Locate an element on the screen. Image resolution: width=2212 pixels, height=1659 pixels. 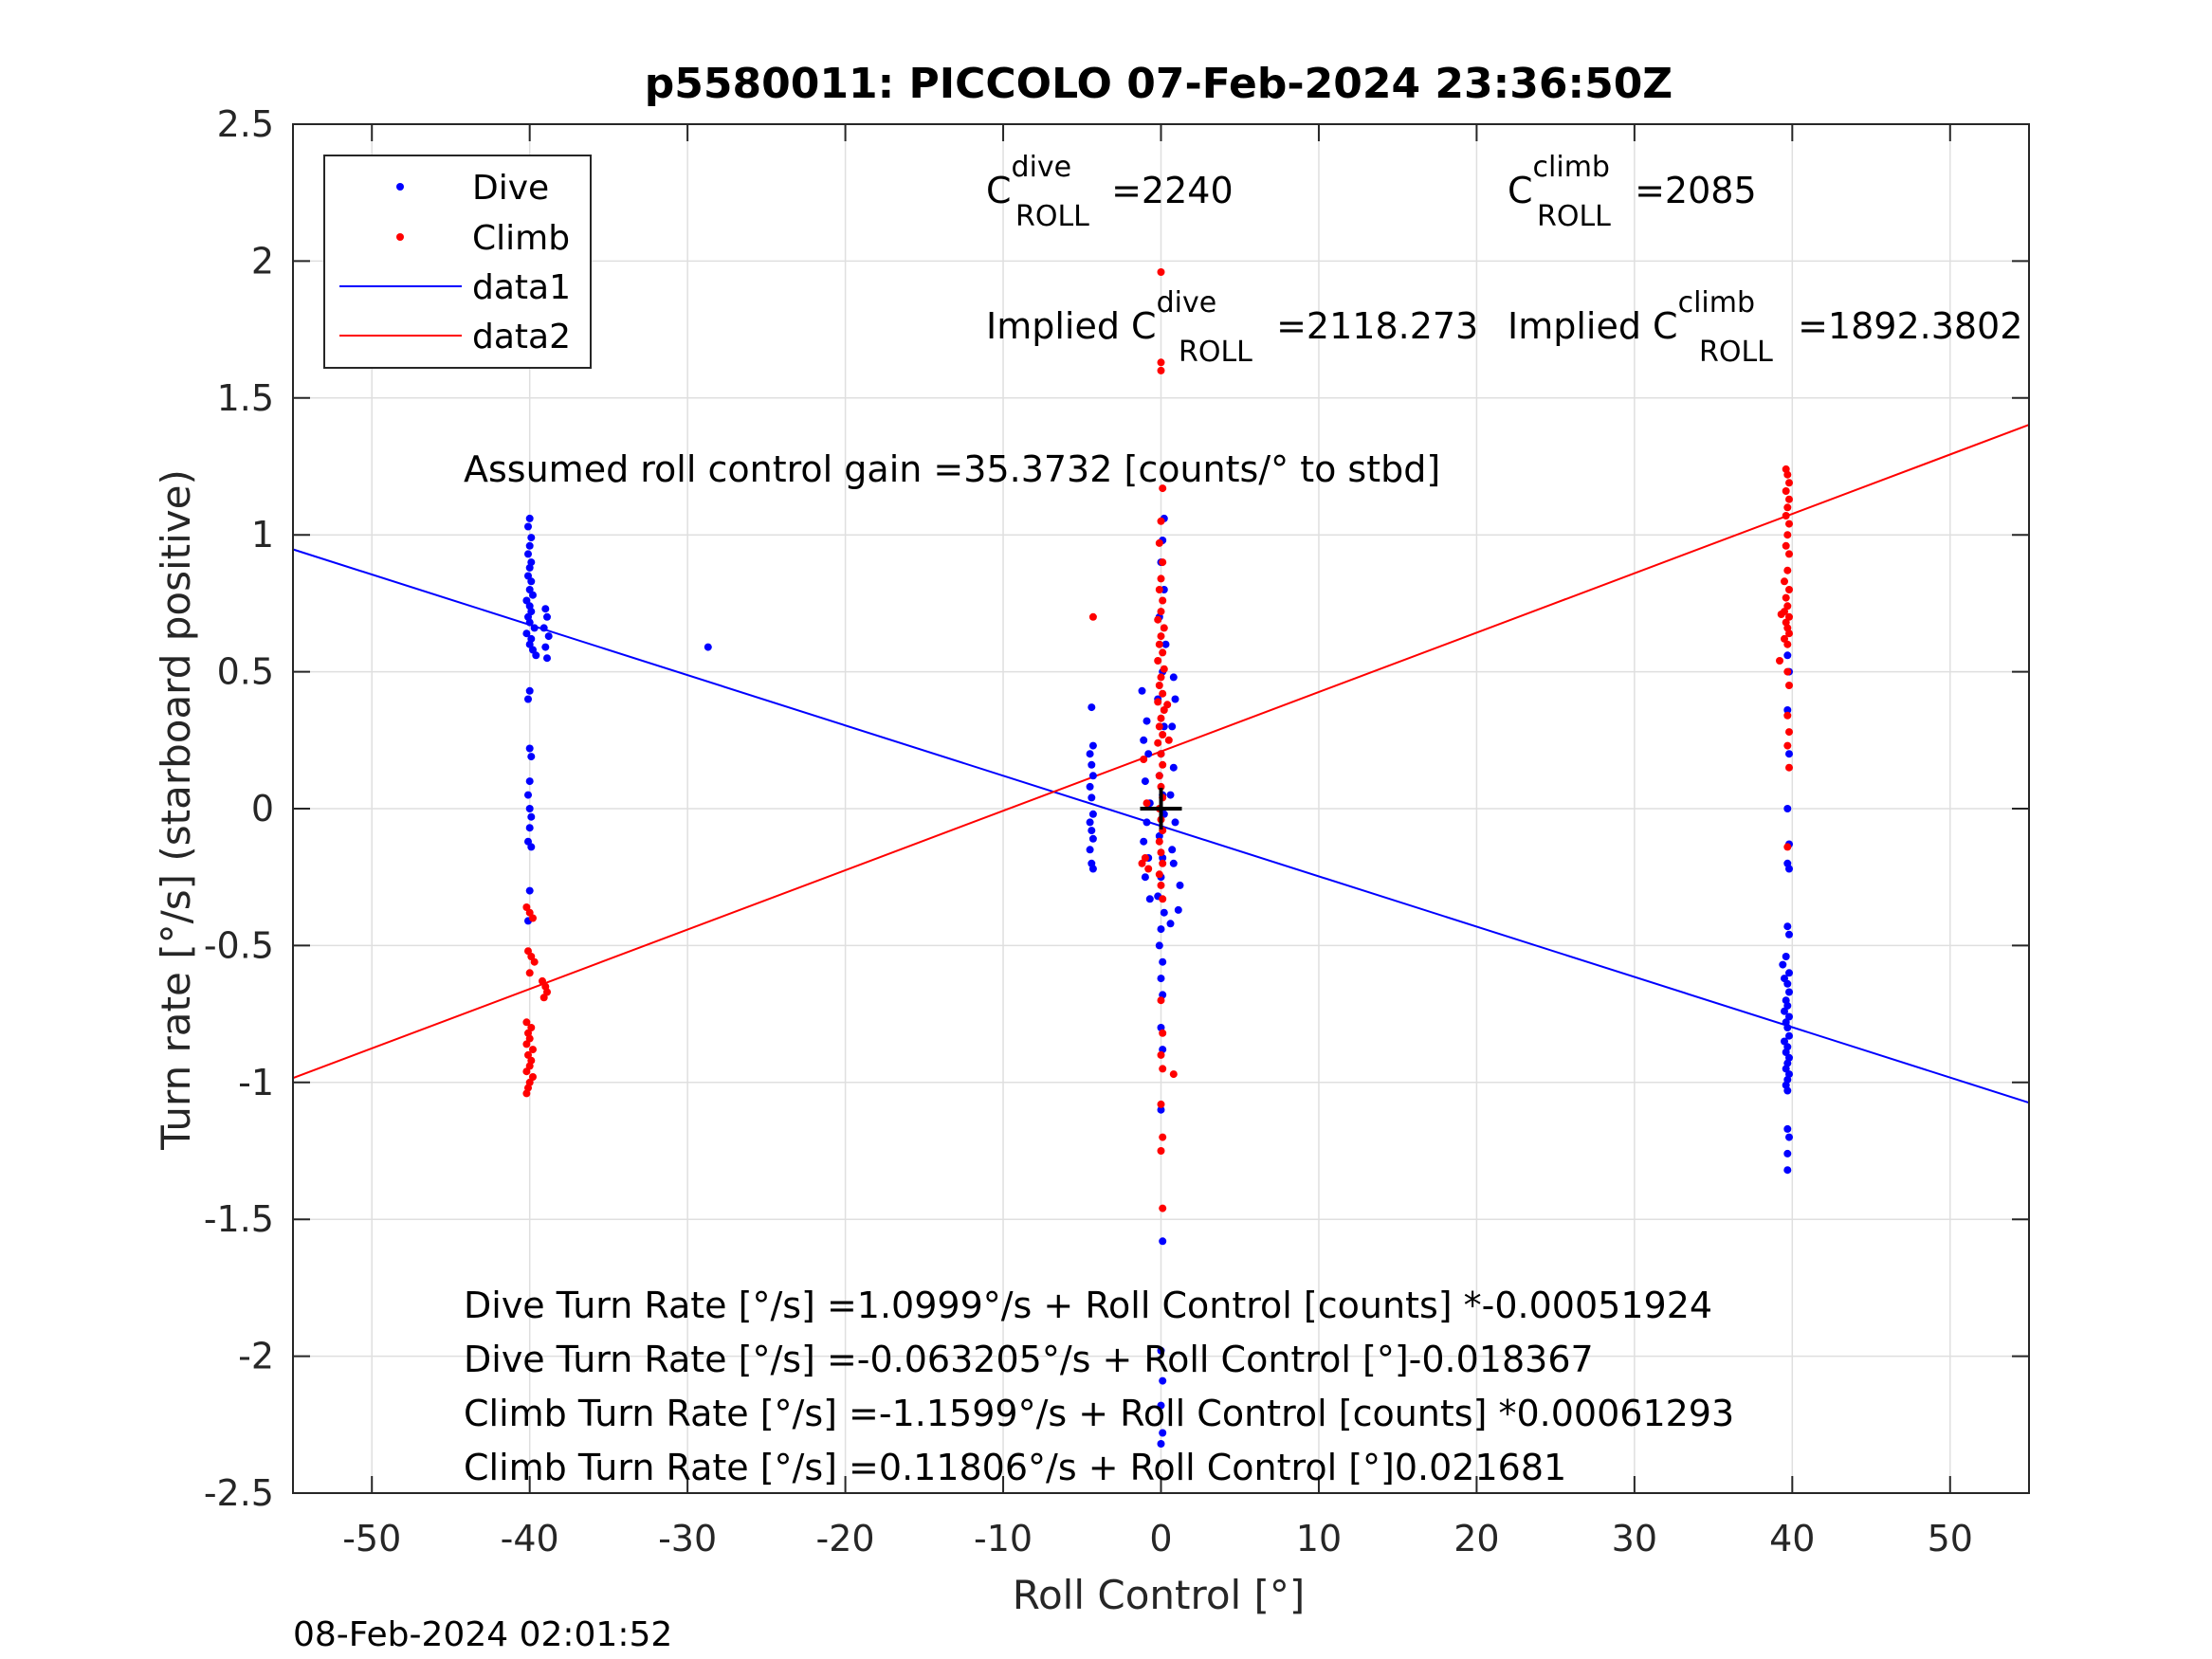
x-tick-labels: -50 -40 -30 -20 -10 0 10 20 30 40 50 is located at coordinates (1157, 1538).